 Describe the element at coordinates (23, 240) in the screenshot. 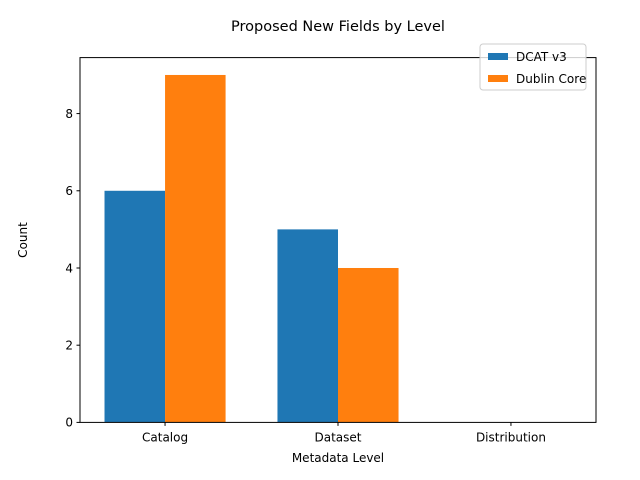

I see `y-axis-label: Count` at that location.